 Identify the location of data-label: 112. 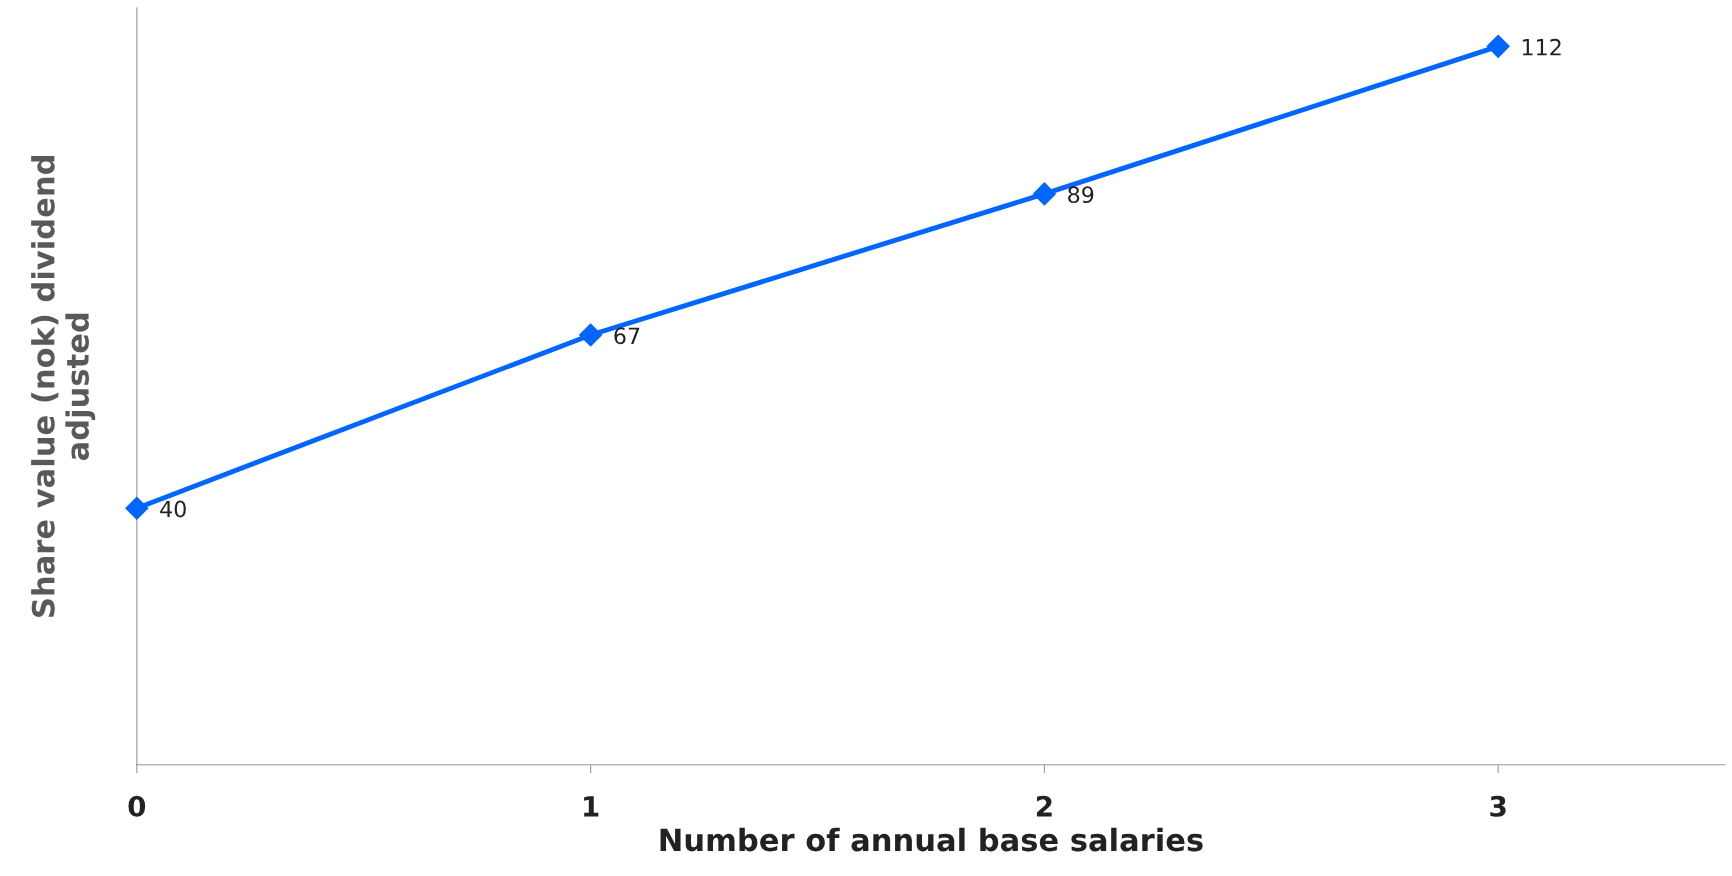
(1541, 47).